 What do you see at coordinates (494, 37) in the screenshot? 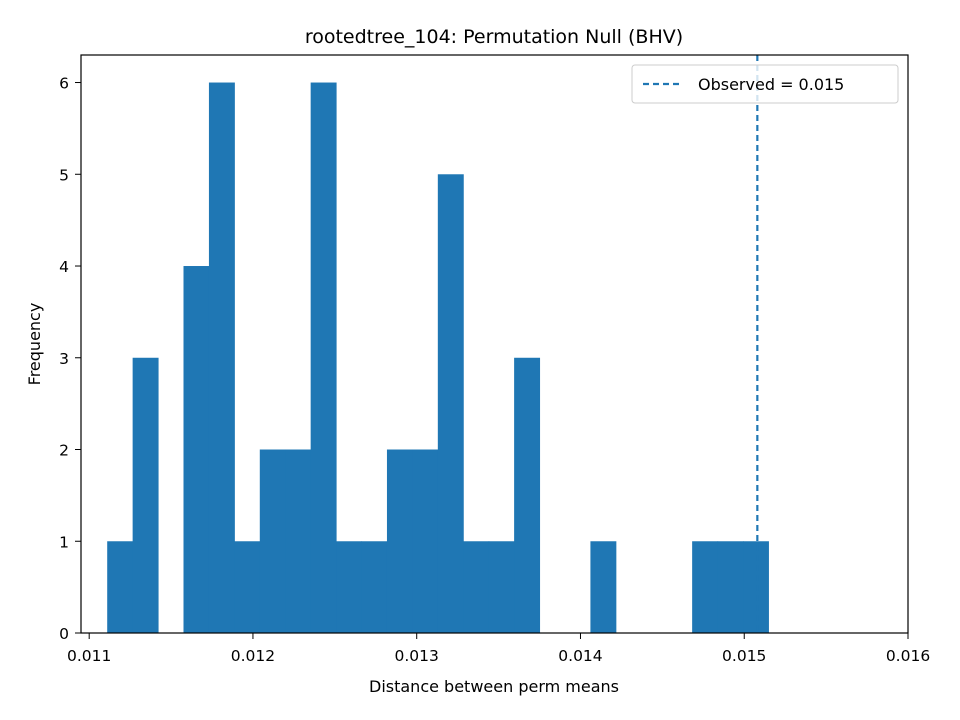
I see `chart-title: rootedtree_104: Permutation Null (BHV)` at bounding box center [494, 37].